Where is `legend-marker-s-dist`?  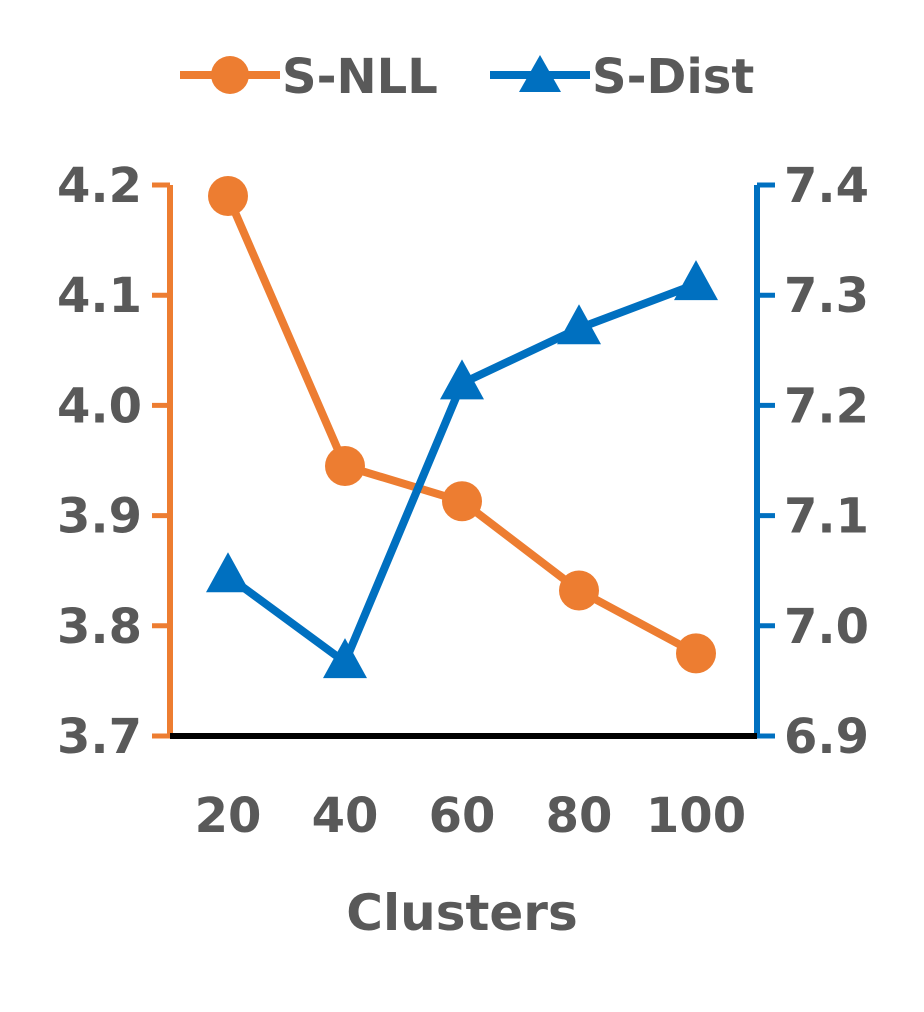
legend-marker-s-dist is located at coordinates (540, 73).